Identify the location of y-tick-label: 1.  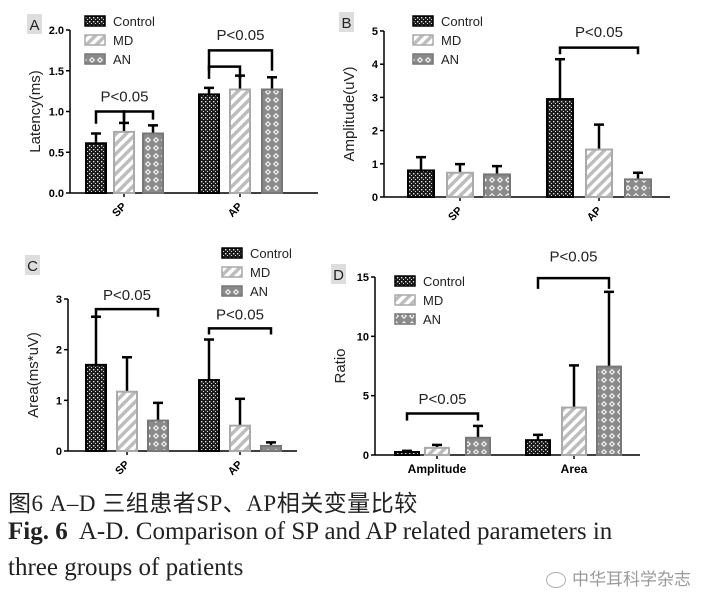
(59, 401).